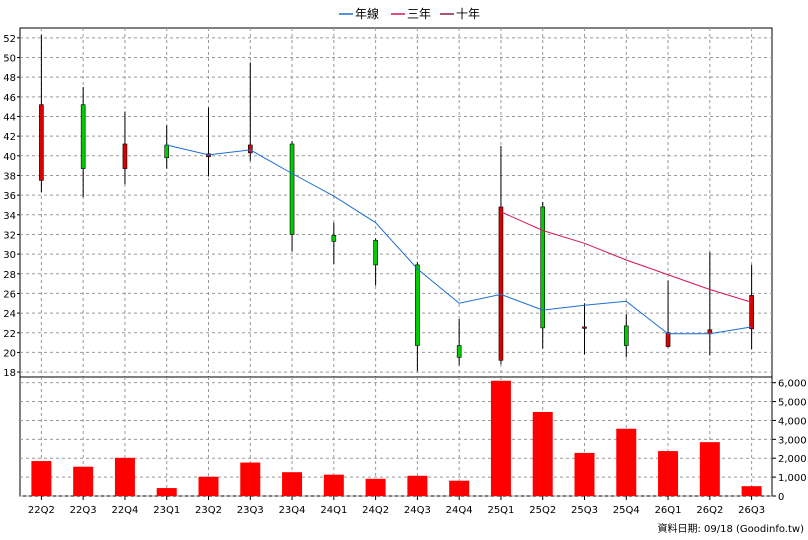  Describe the element at coordinates (792, 459) in the screenshot. I see `volume-y-tick-label: 2,000` at that location.